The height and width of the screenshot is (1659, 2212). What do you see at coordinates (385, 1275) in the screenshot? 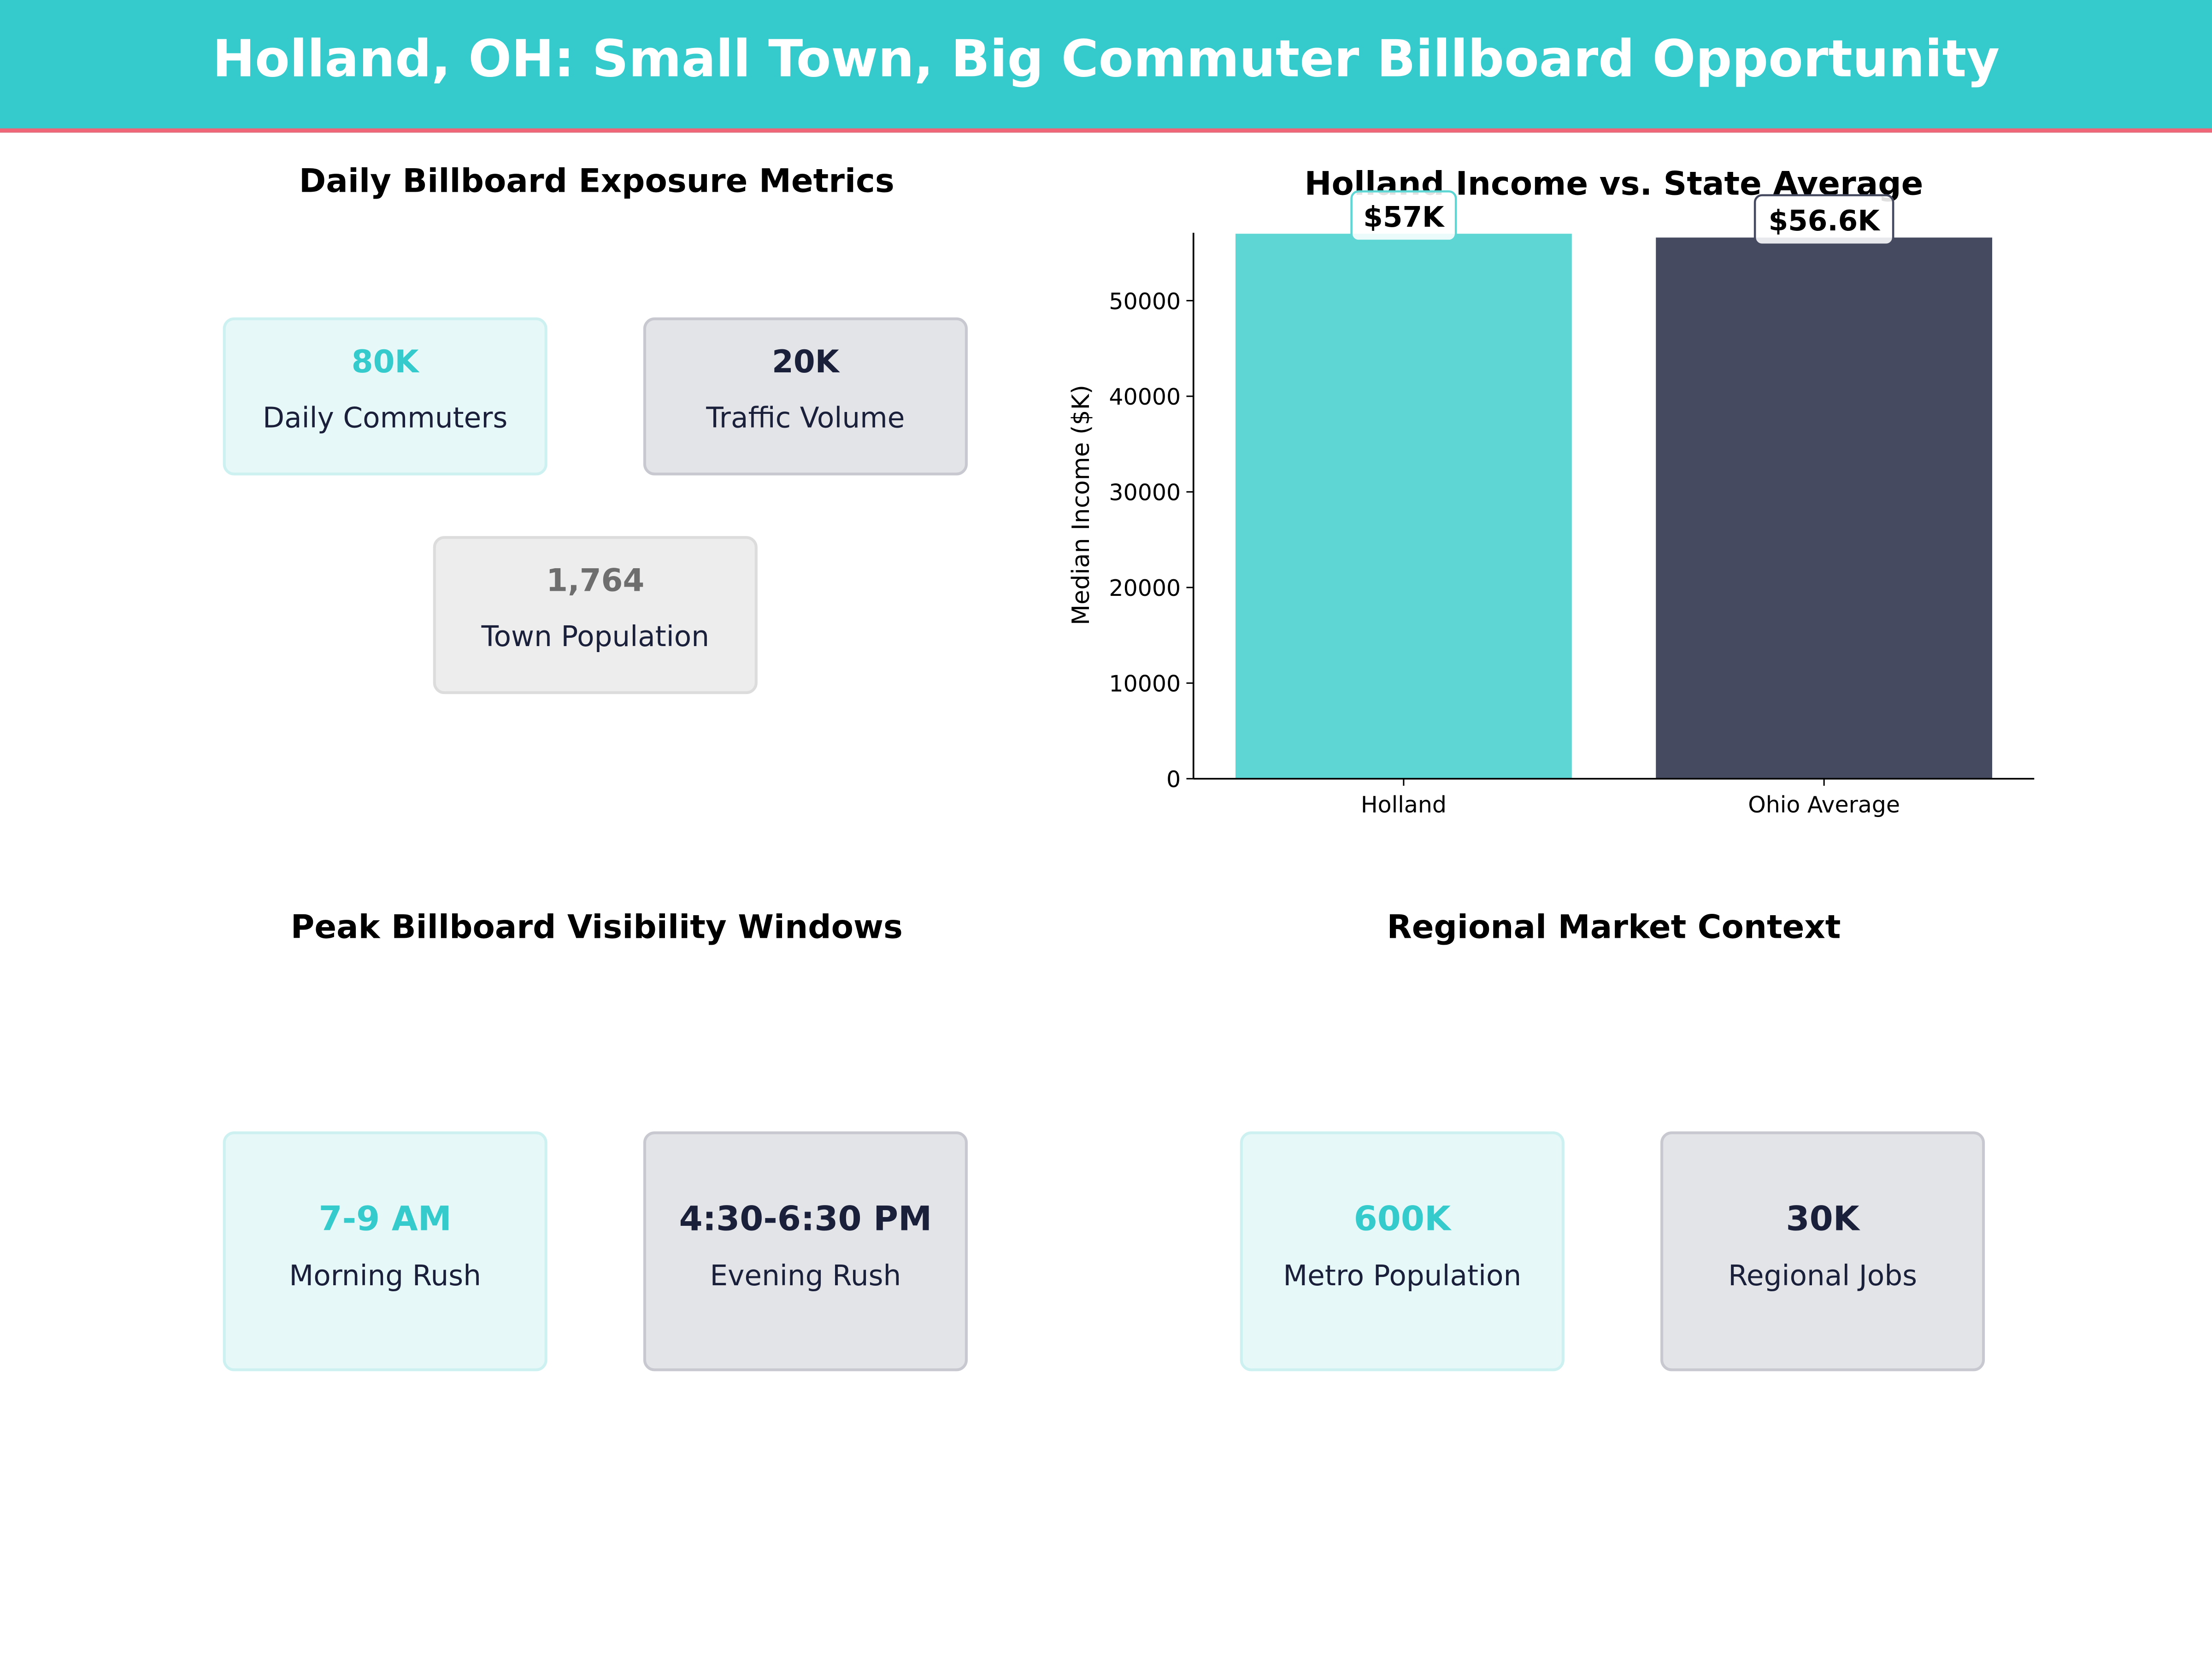
I see `metric-label: Morning Rush` at bounding box center [385, 1275].